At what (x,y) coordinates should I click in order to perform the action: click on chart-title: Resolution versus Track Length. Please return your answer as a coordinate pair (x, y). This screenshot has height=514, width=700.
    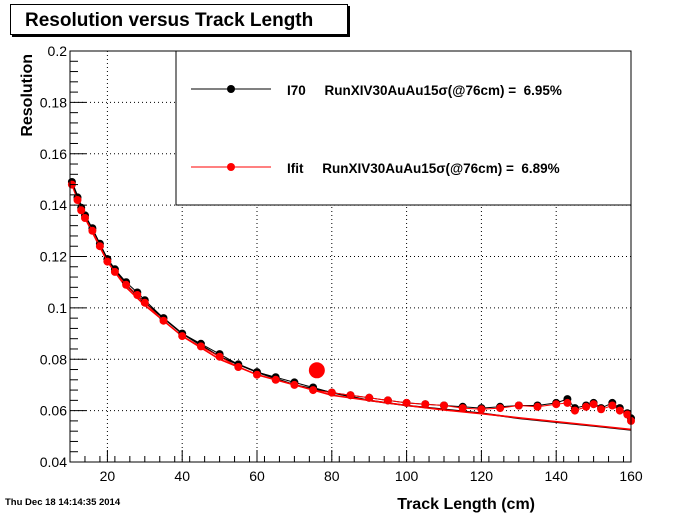
    Looking at the image, I should click on (169, 20).